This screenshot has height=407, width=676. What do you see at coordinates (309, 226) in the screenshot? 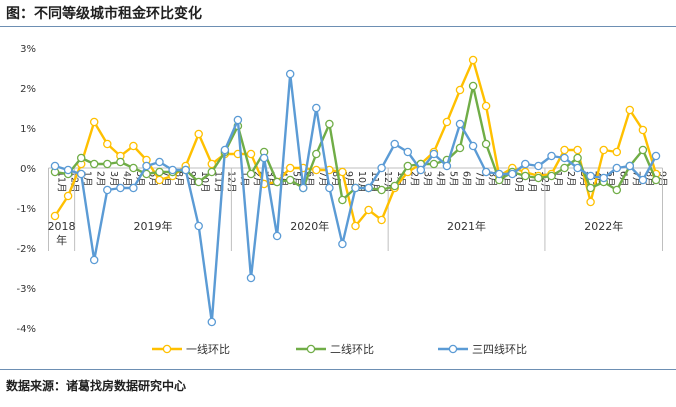
I see `year-label: 2020年` at bounding box center [309, 226].